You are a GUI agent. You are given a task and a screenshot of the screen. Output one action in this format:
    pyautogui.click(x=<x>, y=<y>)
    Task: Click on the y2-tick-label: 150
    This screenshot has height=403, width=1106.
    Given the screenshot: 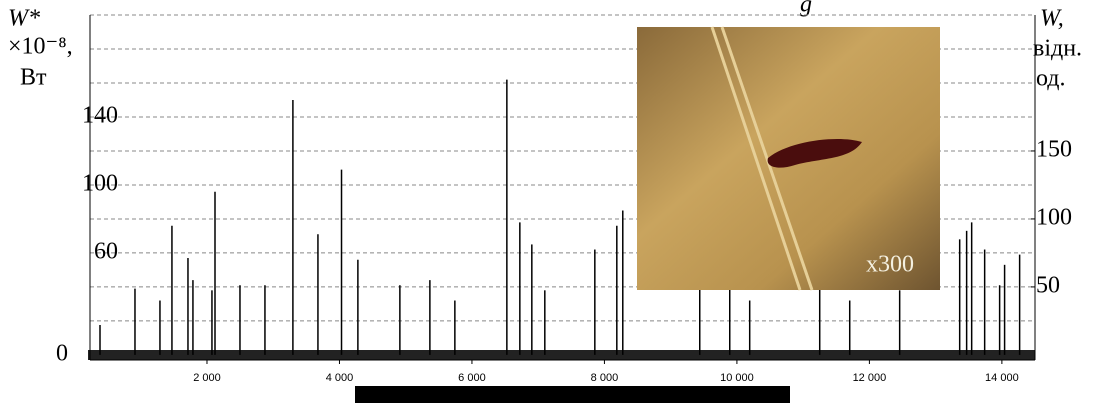 What is the action you would take?
    pyautogui.click(x=1054, y=149)
    